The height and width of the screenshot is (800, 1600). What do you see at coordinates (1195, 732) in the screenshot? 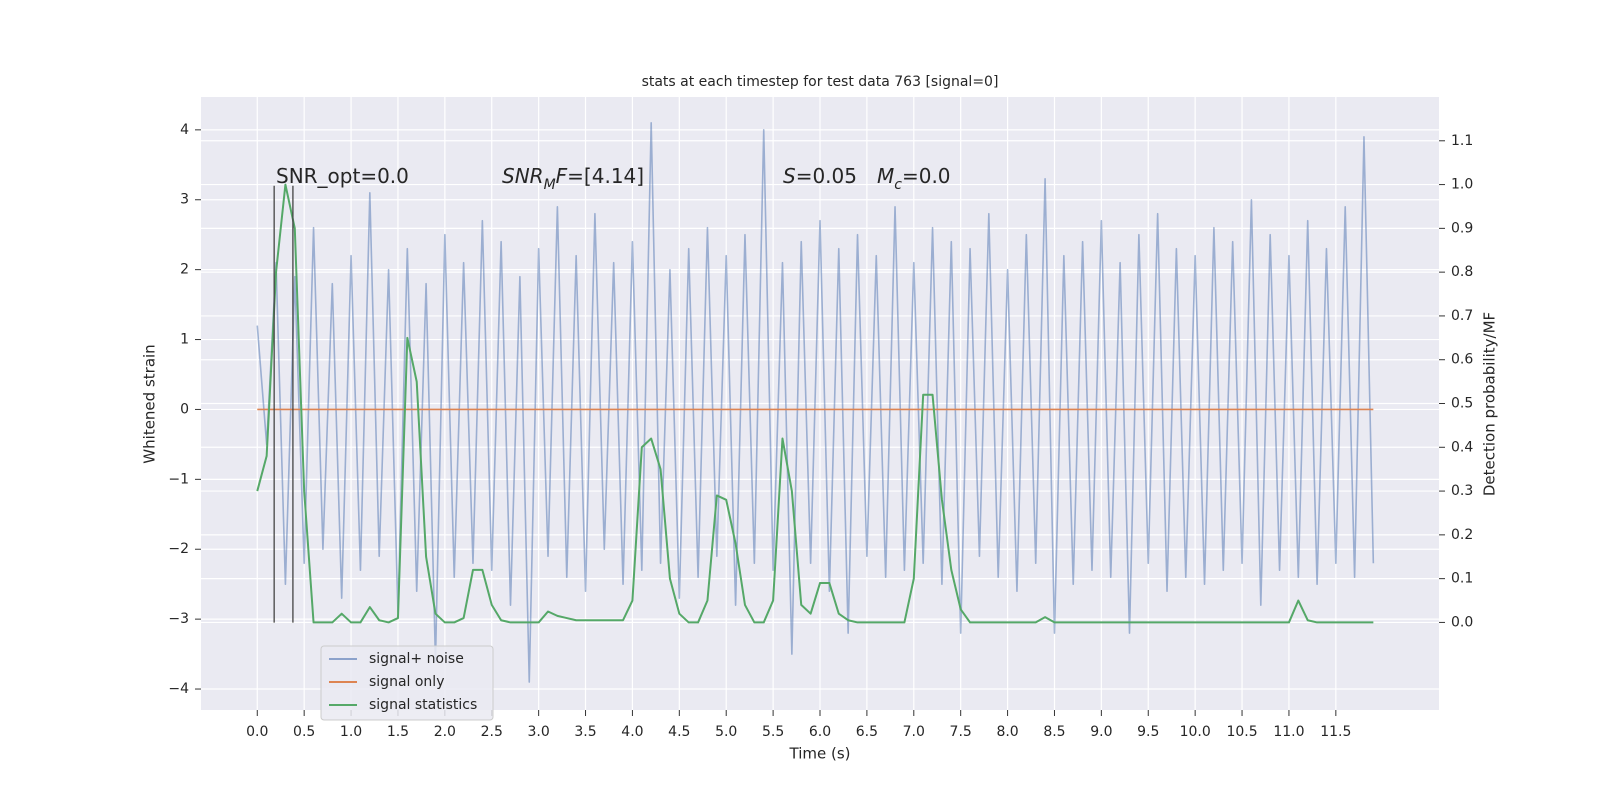
I see `x-tick-label: 10.0` at bounding box center [1195, 732].